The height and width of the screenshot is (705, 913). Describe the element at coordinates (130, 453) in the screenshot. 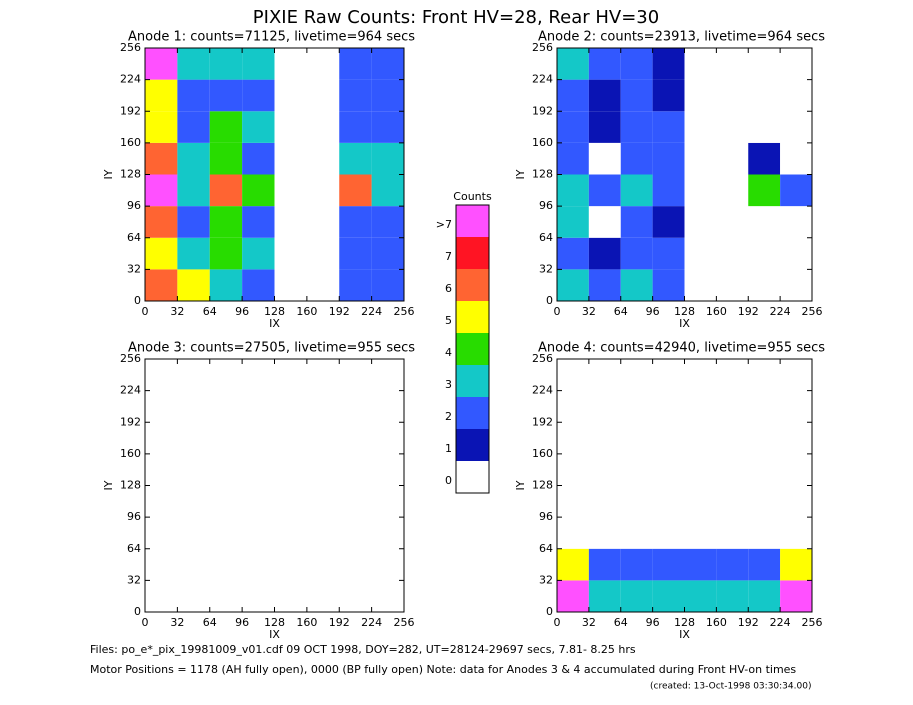

I see `y-tick-label: 160` at that location.